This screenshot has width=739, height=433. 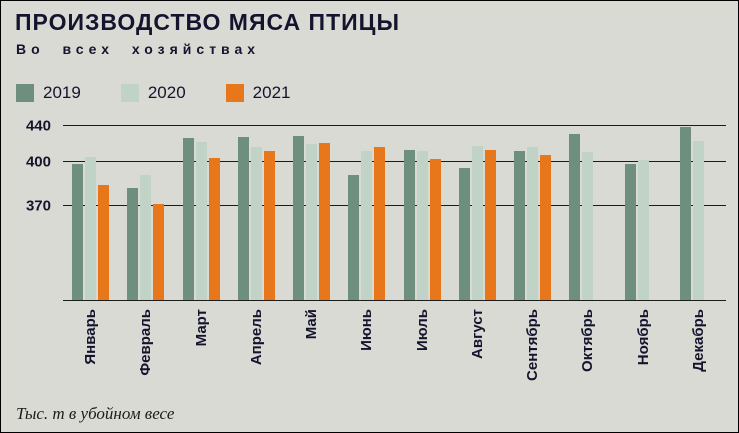 What do you see at coordinates (146, 342) in the screenshot?
I see `x-tick-label: Февраль` at bounding box center [146, 342].